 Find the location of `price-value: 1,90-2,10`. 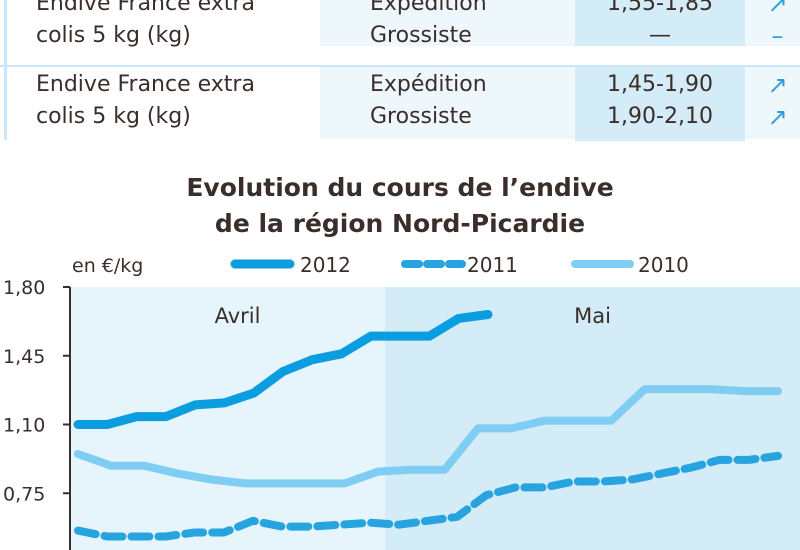

price-value: 1,90-2,10 is located at coordinates (660, 116).